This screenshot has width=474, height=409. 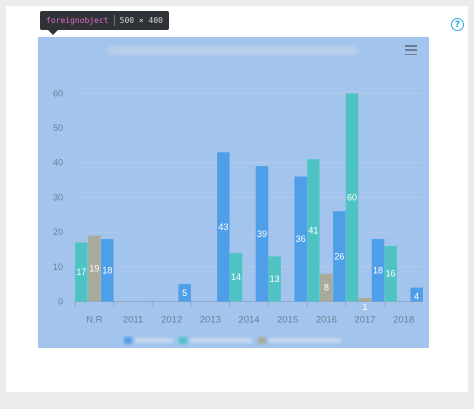 What do you see at coordinates (326, 320) in the screenshot?
I see `x-tick-label: 2016` at bounding box center [326, 320].